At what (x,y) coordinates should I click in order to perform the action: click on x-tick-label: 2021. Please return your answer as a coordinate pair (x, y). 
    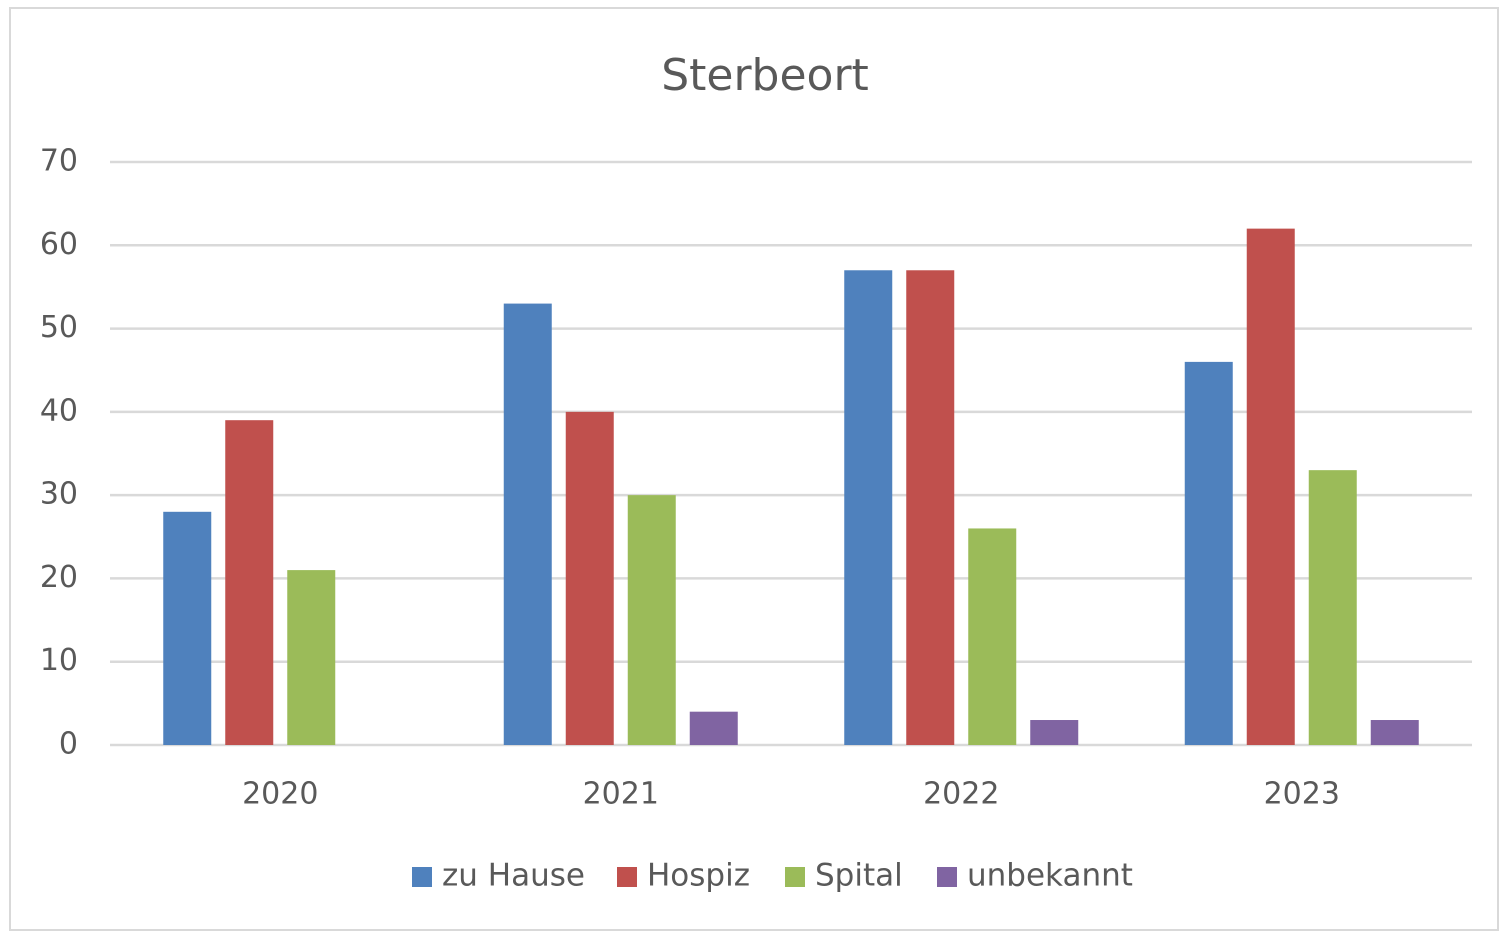
    Looking at the image, I should click on (621, 794).